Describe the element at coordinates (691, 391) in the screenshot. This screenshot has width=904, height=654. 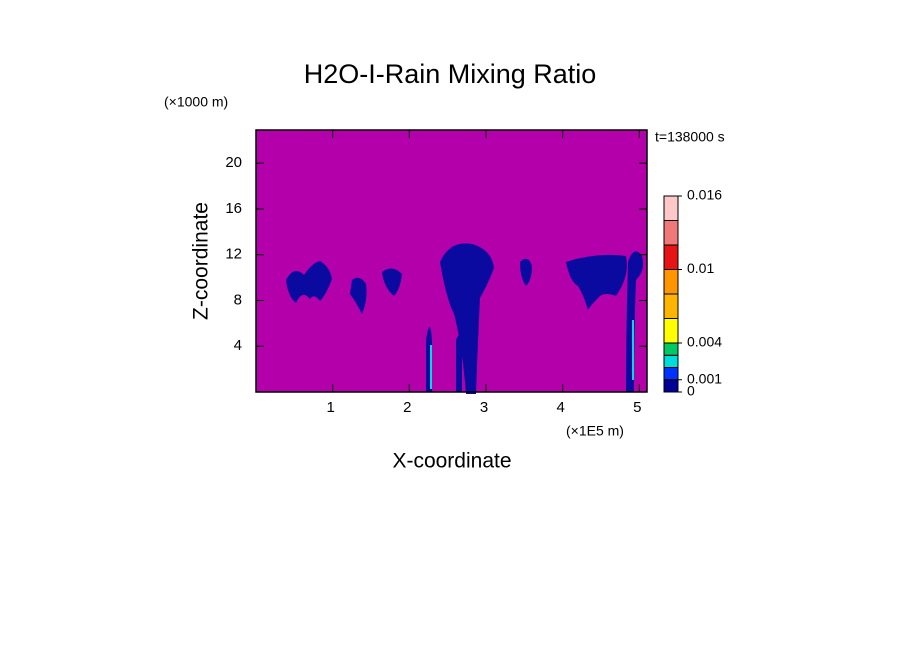
I see `colorbar-tick-label: 0` at that location.